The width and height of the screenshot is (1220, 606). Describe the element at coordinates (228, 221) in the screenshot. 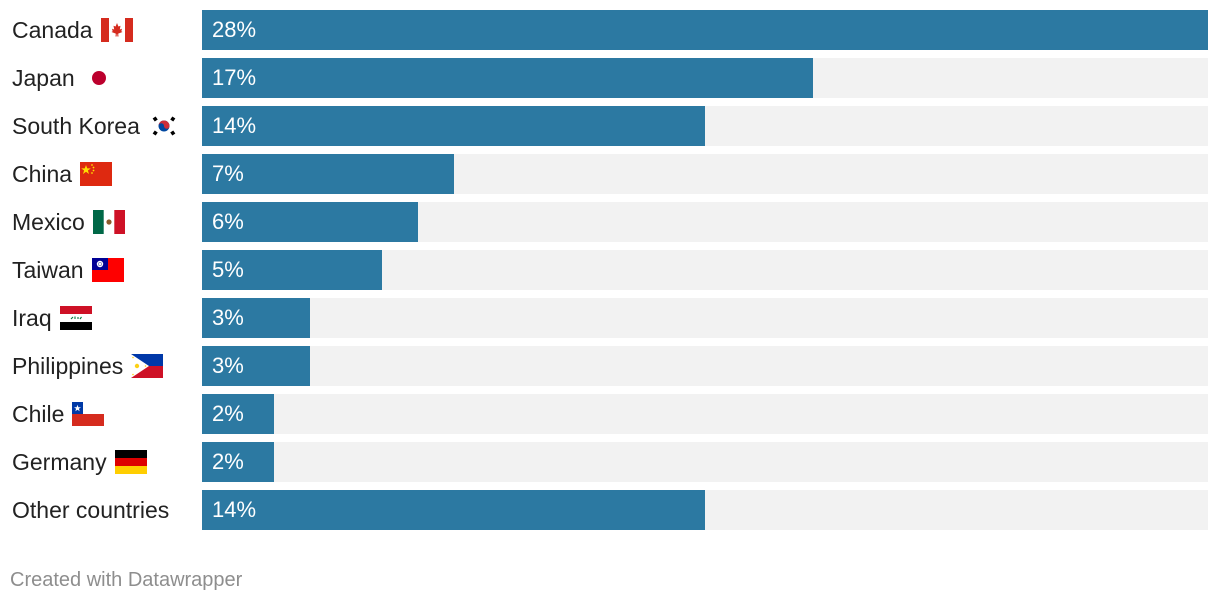

I see `value-label: 6%` at that location.